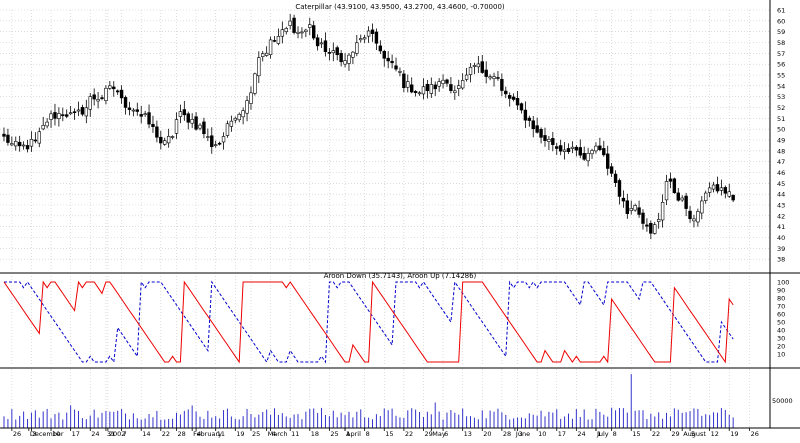 This screenshot has height=443, width=800. What do you see at coordinates (199, 434) in the screenshot?
I see `date-tick-label: 4` at bounding box center [199, 434].